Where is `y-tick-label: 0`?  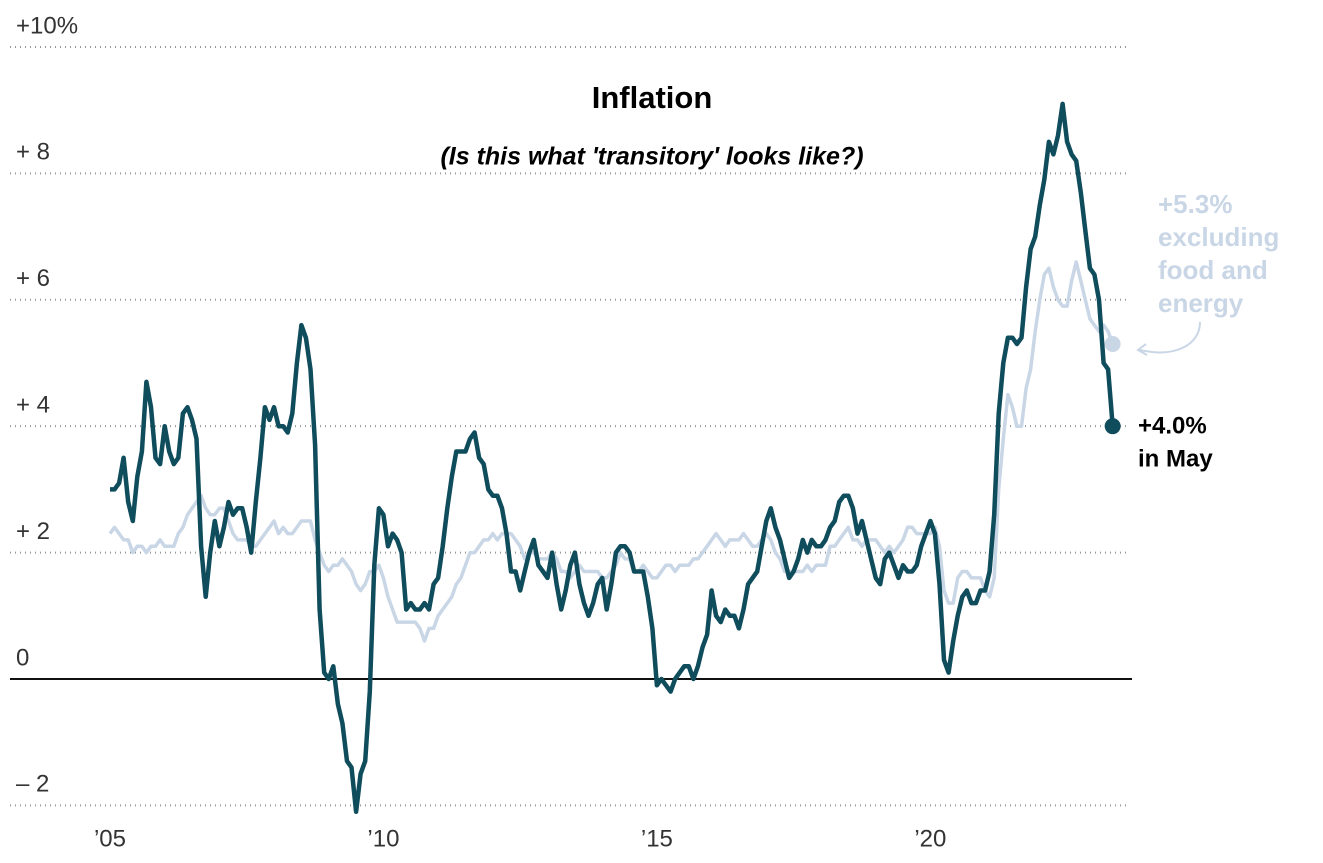
y-tick-label: 0 is located at coordinates (22, 657).